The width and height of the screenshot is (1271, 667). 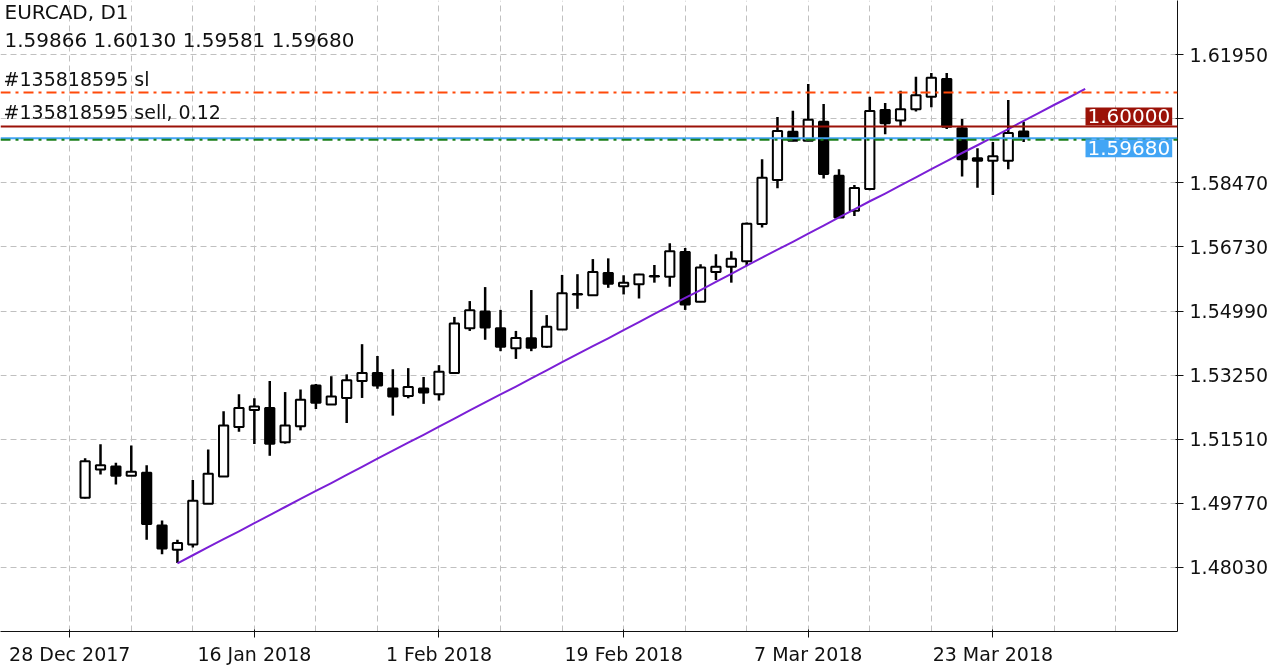 I want to click on ref-line-label: 1.60000, so click(x=1129, y=116).